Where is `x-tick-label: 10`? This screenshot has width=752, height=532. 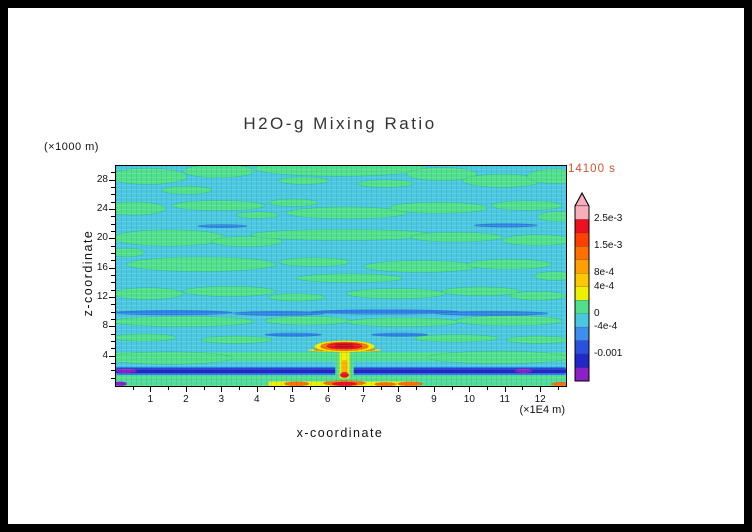
x-tick-label: 10 is located at coordinates (469, 399).